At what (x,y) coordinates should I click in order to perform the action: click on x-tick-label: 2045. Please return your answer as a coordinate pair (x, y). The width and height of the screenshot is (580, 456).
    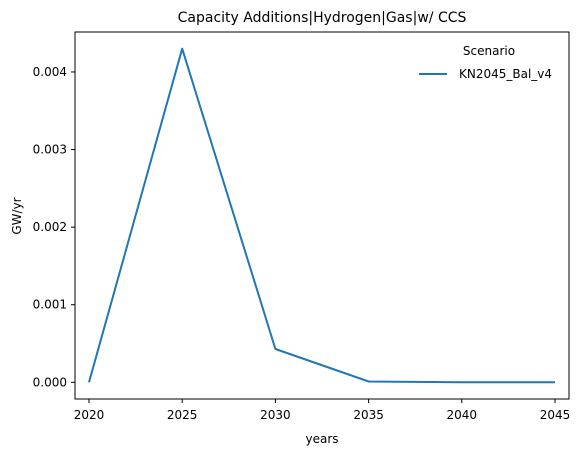
    Looking at the image, I should click on (555, 415).